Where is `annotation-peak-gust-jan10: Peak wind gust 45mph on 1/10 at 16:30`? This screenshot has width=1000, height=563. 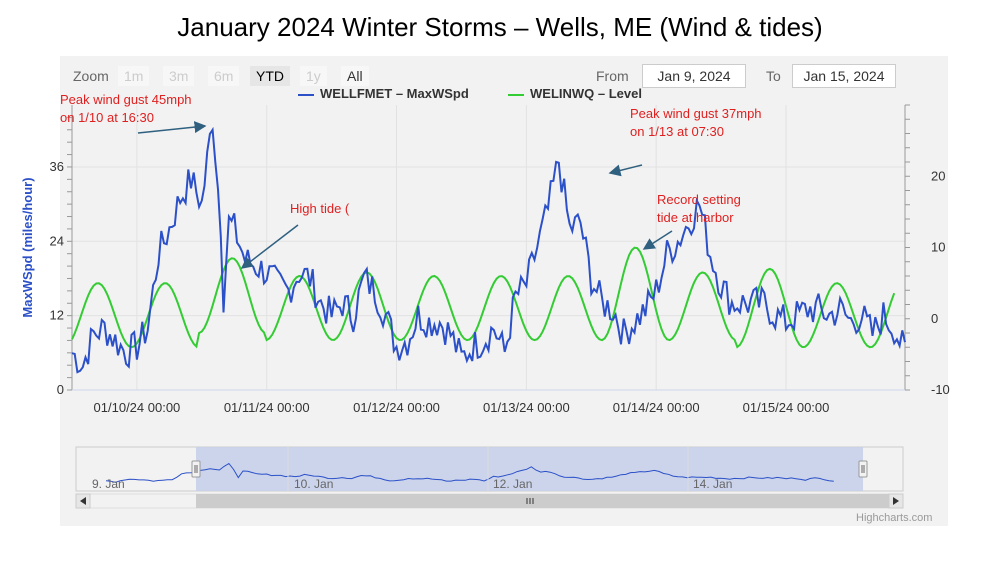 annotation-peak-gust-jan10: Peak wind gust 45mph on 1/10 at 16:30 is located at coordinates (126, 108).